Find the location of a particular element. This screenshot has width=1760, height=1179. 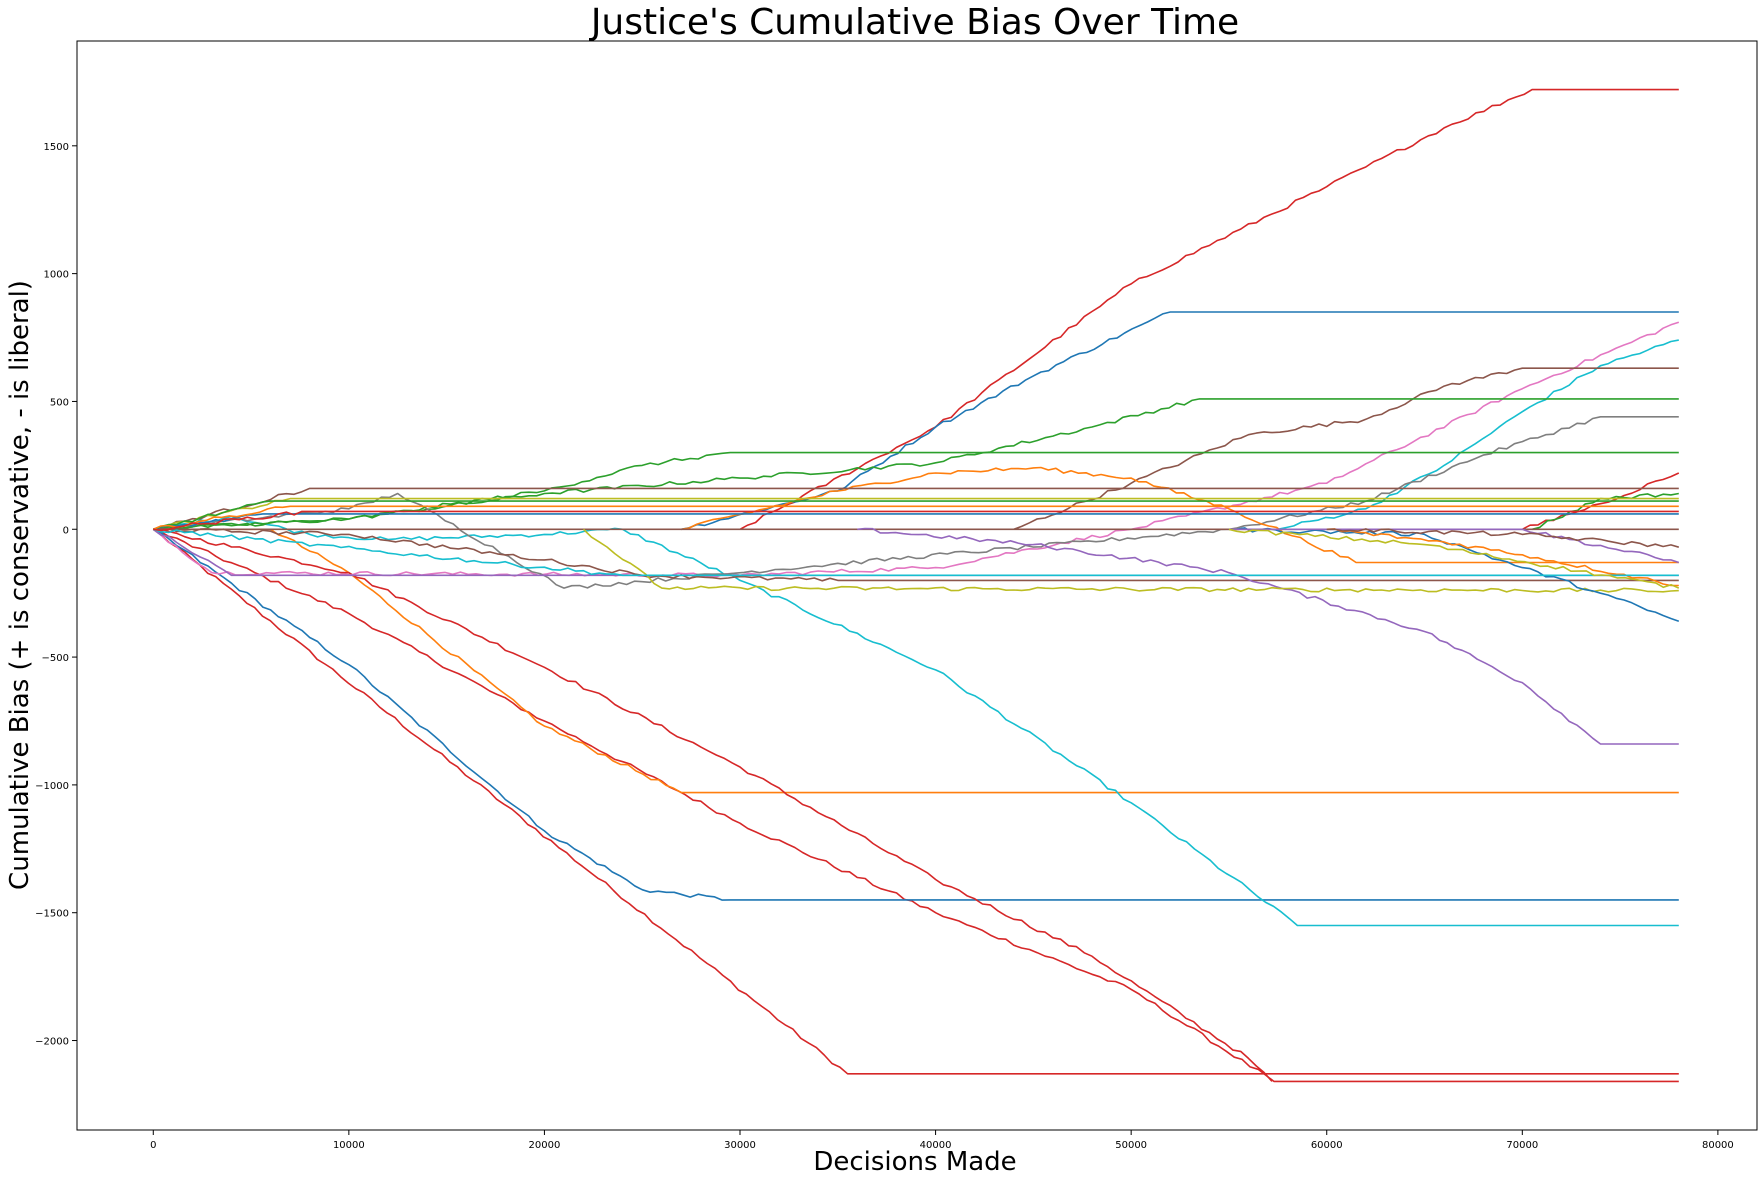

y-tick-label: −1500 is located at coordinates (52, 914).